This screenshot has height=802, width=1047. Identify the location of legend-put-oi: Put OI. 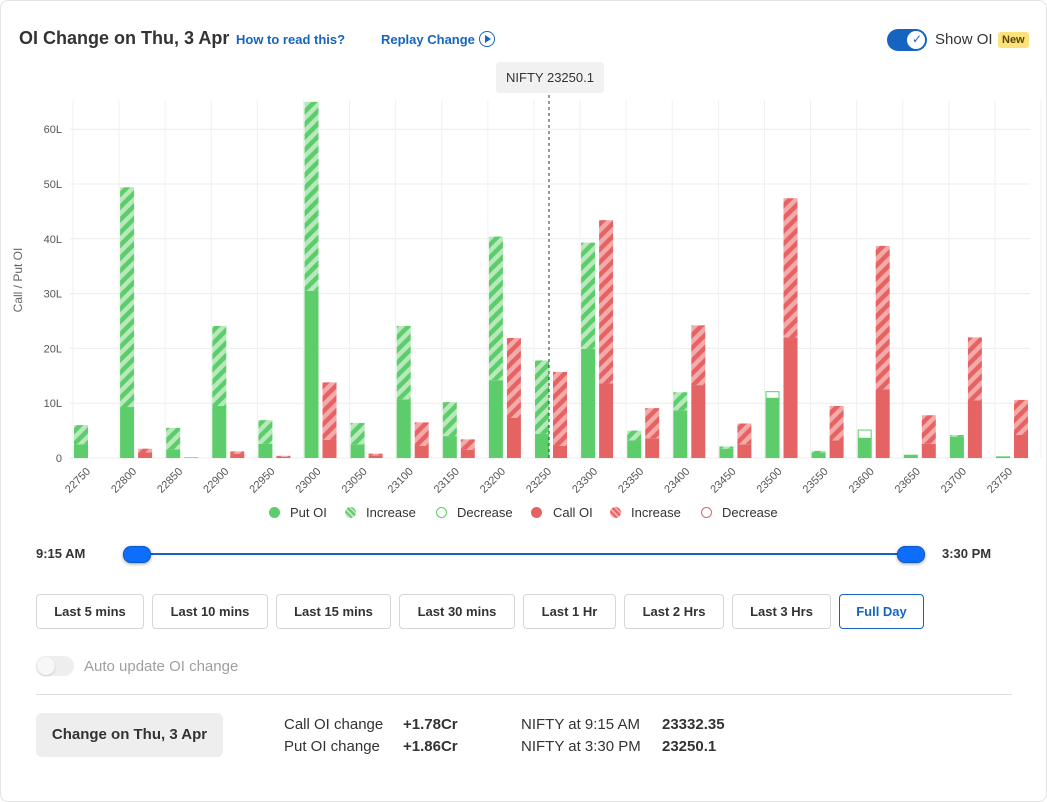
(308, 512).